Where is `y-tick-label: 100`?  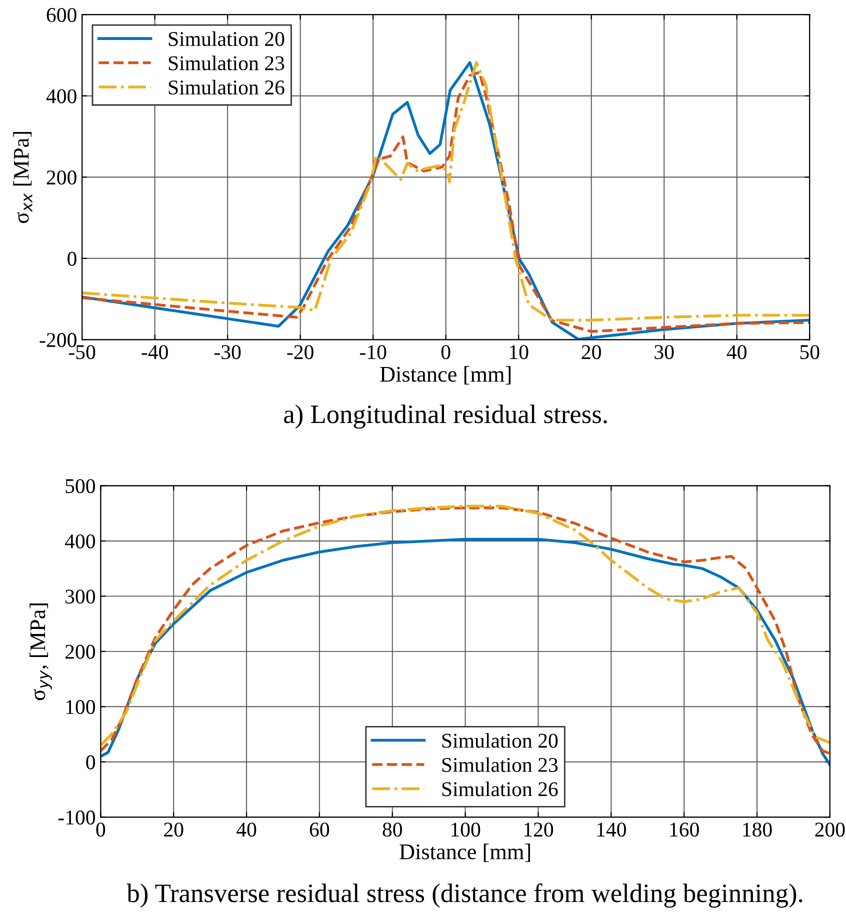 y-tick-label: 100 is located at coordinates (81, 707).